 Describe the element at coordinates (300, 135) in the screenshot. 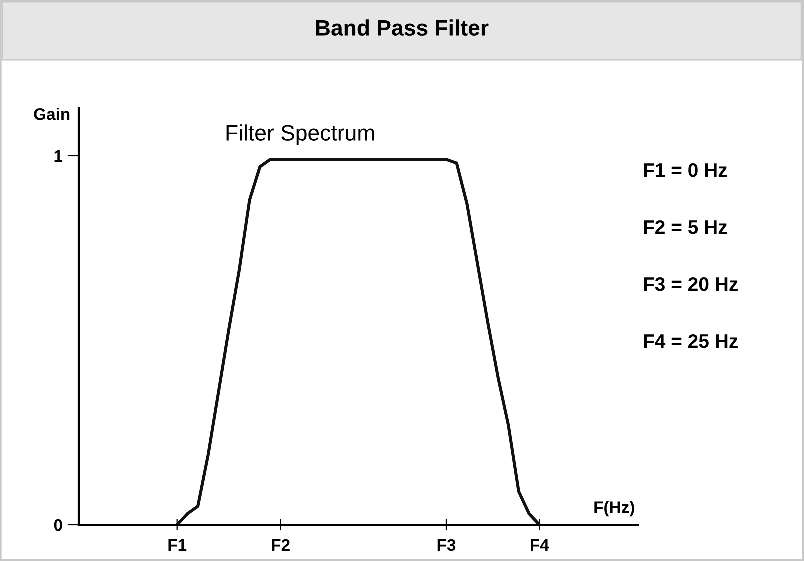

I see `annotation: Filter Spectrum` at that location.